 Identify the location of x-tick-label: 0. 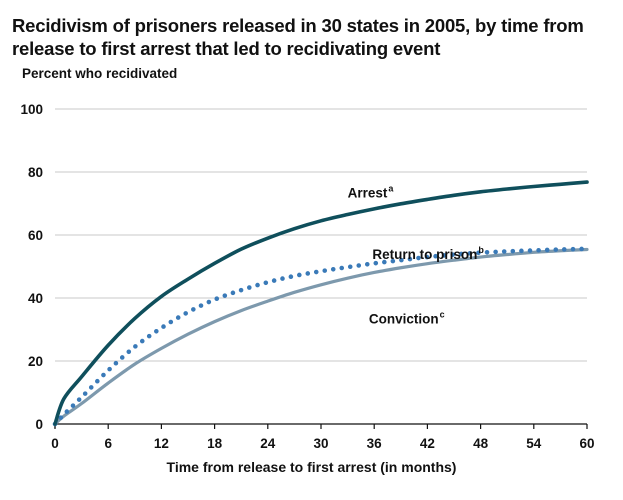
(55, 443).